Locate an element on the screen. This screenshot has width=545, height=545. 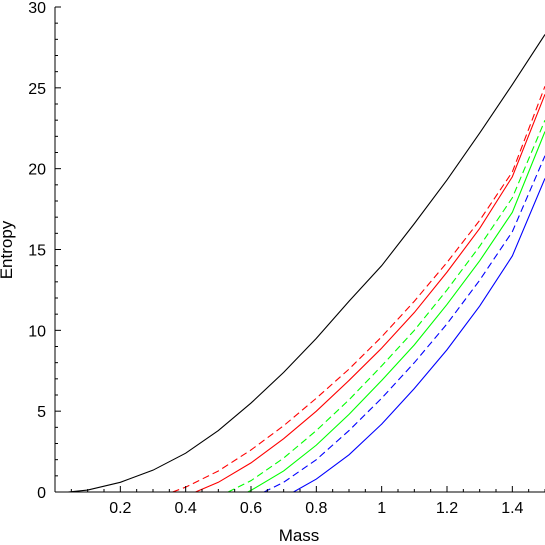
y-axis-title: Entropy is located at coordinates (8, 249).